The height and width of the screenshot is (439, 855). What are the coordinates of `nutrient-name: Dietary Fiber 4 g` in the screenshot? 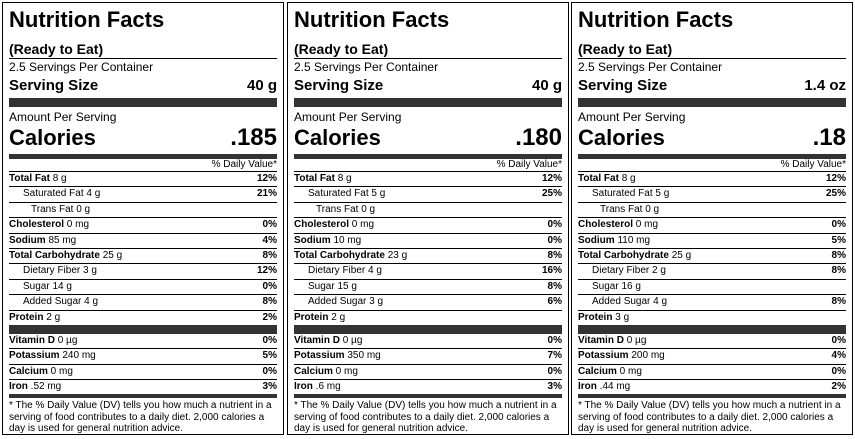 It's located at (345, 271).